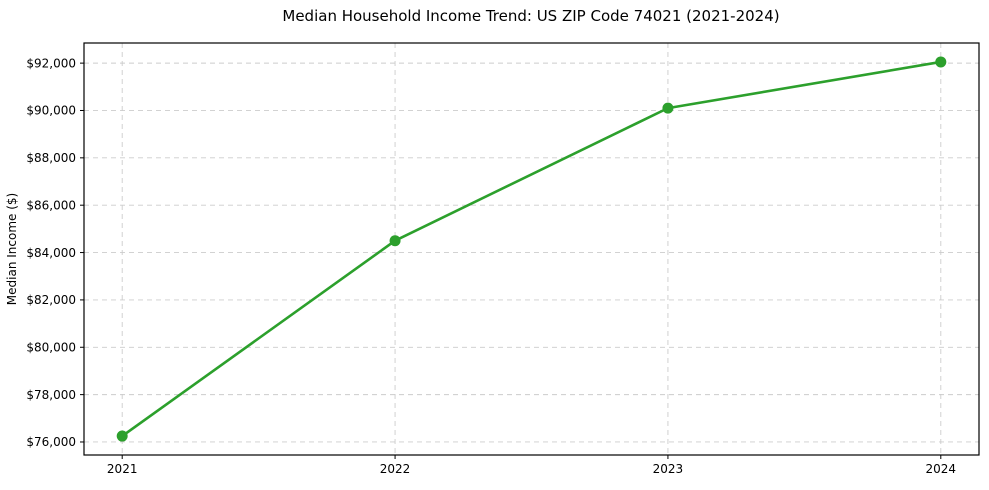  What do you see at coordinates (51, 300) in the screenshot?
I see `y-tick-label: $82,000` at bounding box center [51, 300].